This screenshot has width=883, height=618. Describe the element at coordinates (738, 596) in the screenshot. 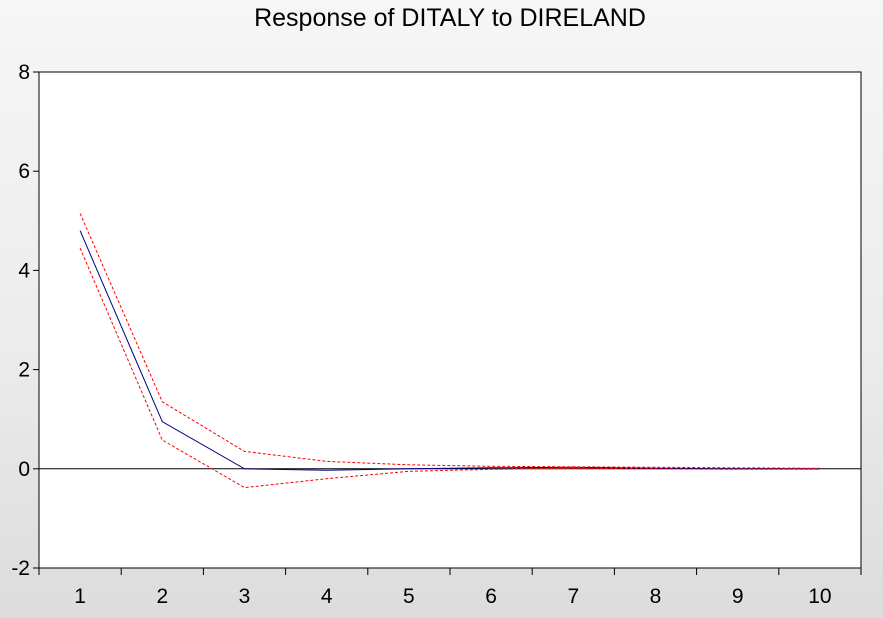

I see `x-tick-label: 9` at that location.